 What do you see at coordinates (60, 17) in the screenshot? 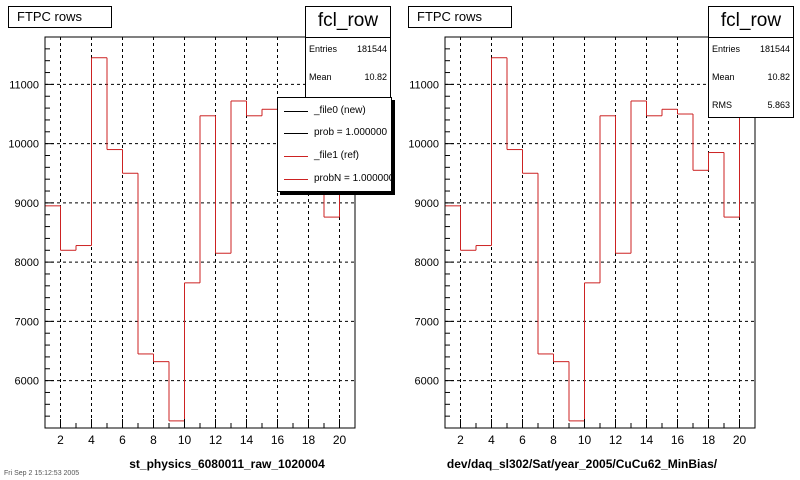
I see `left-title: FTPC rows` at bounding box center [60, 17].